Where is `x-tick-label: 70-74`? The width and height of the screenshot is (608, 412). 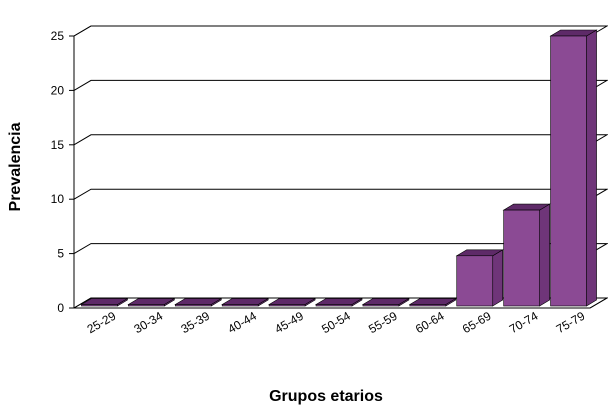 x-tick-label: 70-74 is located at coordinates (524, 323).